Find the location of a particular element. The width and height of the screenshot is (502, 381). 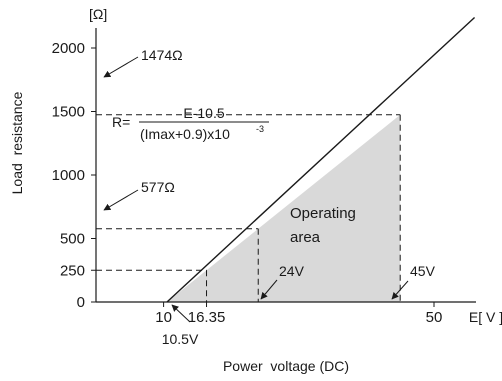

formula-denominator: (Imax+0.9)x10 is located at coordinates (185, 134).